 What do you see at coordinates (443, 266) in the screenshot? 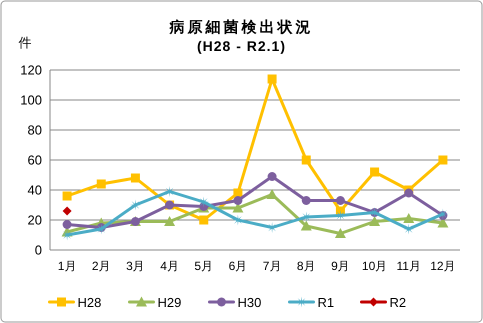
I see `x-tick-label: 12月` at bounding box center [443, 266].